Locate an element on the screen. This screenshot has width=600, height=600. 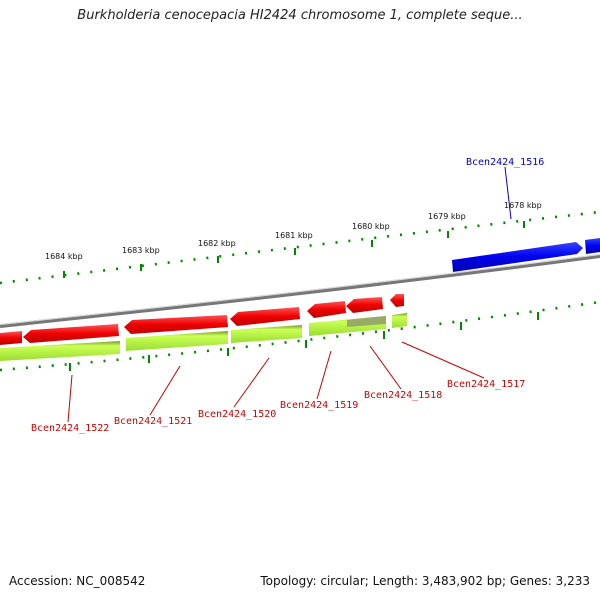
outer-tick-ring is located at coordinates (300, 247).